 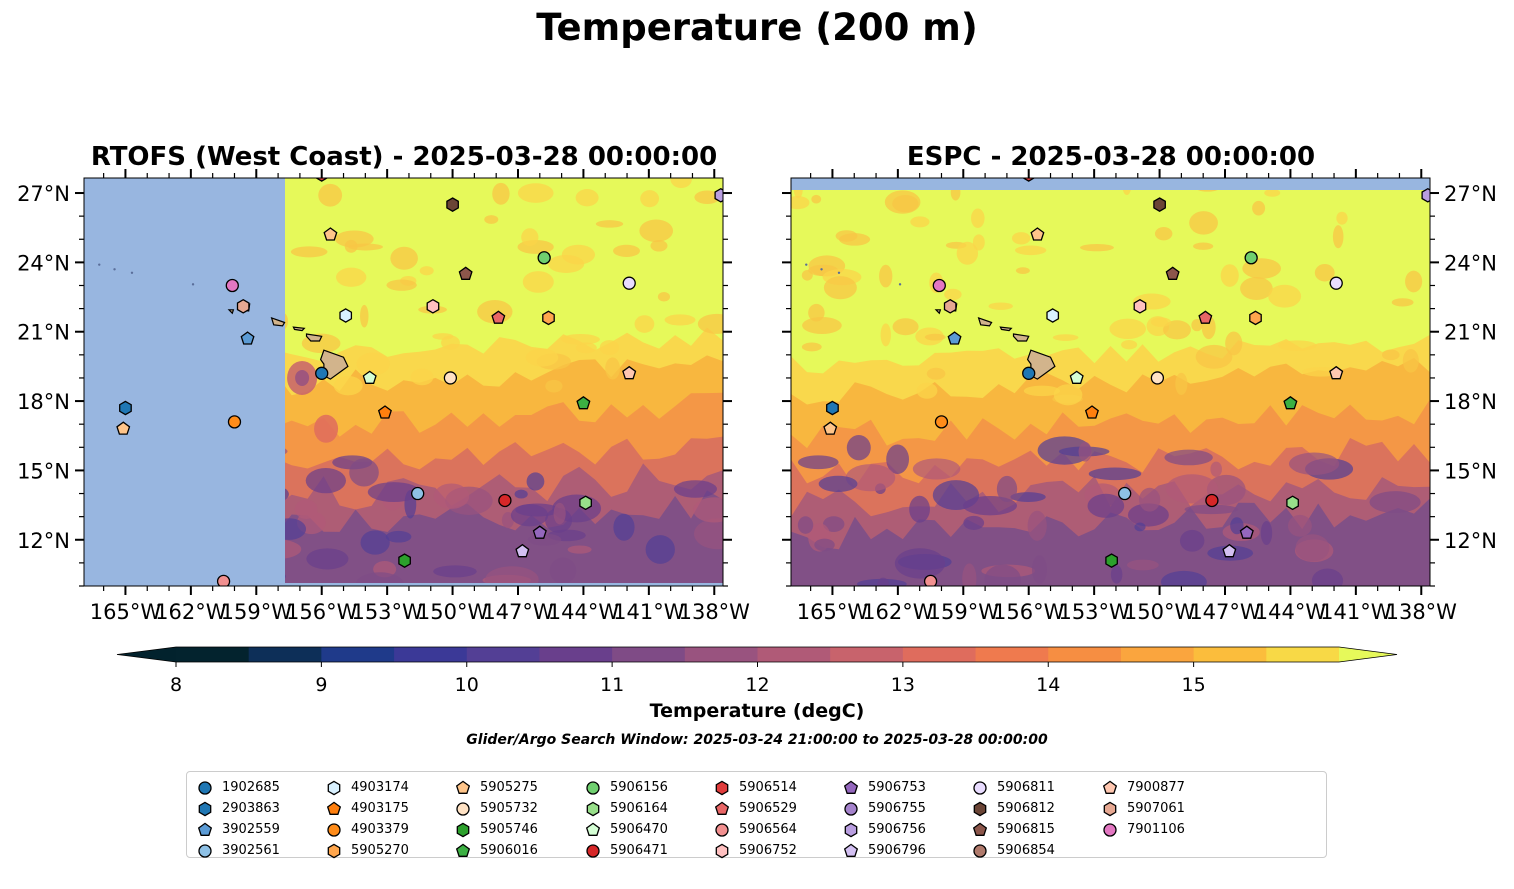 I want to click on legend-label: 4903379, so click(x=380, y=829).